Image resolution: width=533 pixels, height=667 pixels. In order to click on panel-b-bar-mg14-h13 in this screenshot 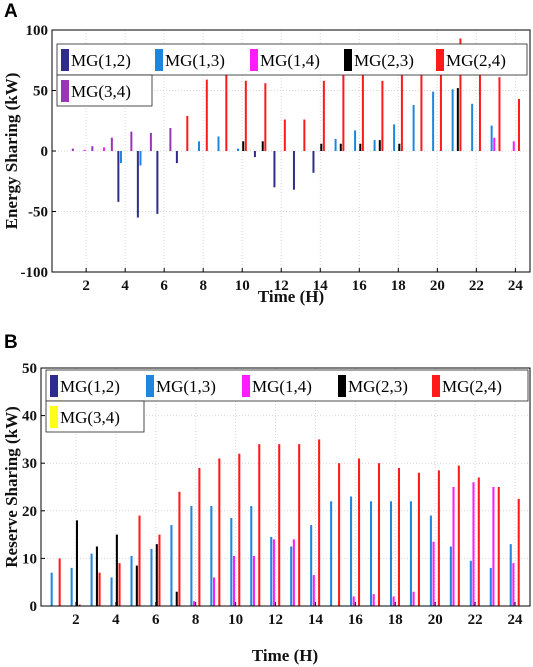, I will do `click(293, 572)`.